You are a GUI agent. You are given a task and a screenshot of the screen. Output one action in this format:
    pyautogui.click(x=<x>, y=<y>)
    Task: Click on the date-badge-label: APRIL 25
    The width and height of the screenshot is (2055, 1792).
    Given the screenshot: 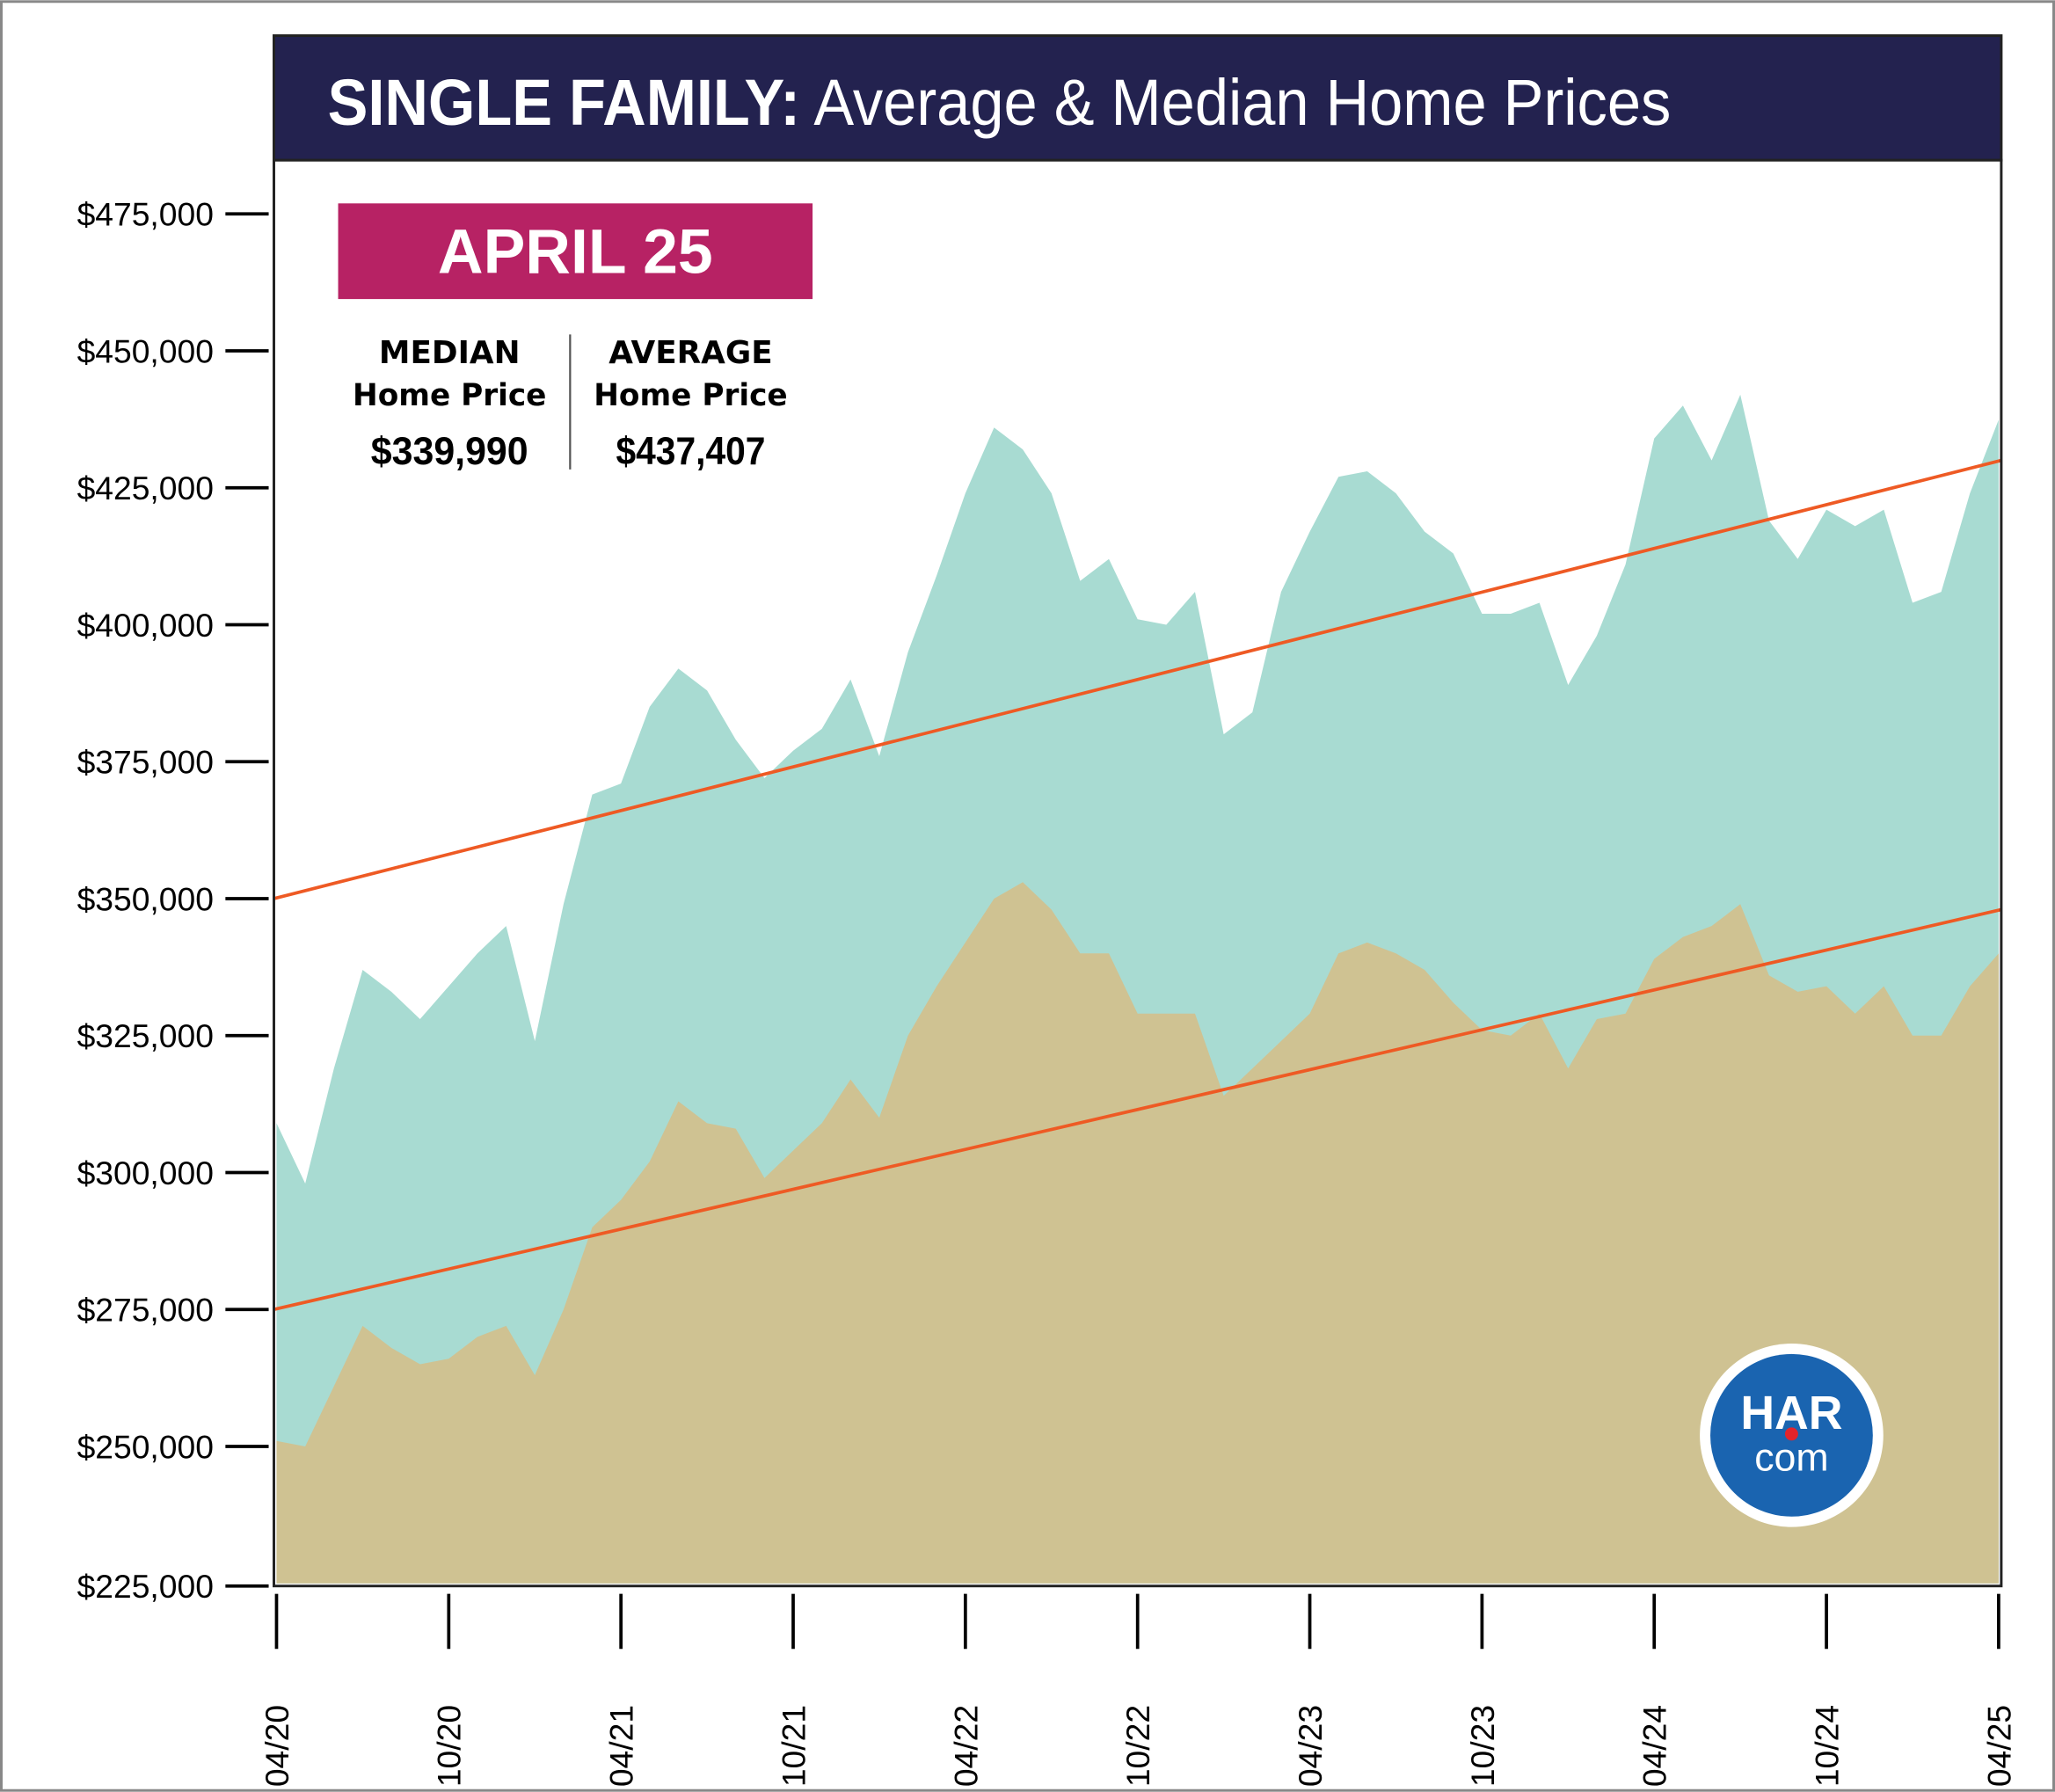 What is the action you would take?
    pyautogui.click(x=575, y=252)
    